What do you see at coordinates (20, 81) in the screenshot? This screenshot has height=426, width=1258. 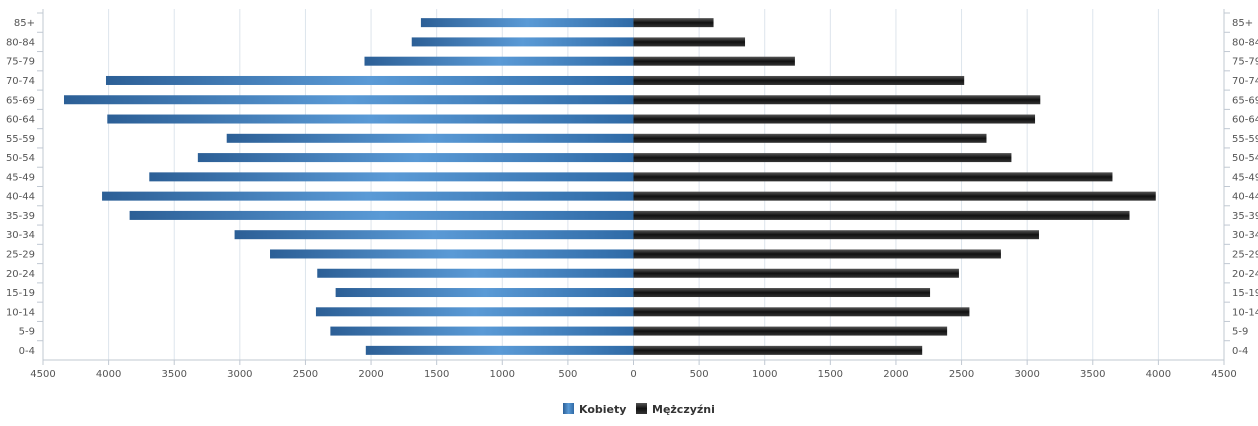 I see `y-category-label-left: 70-74` at bounding box center [20, 81].